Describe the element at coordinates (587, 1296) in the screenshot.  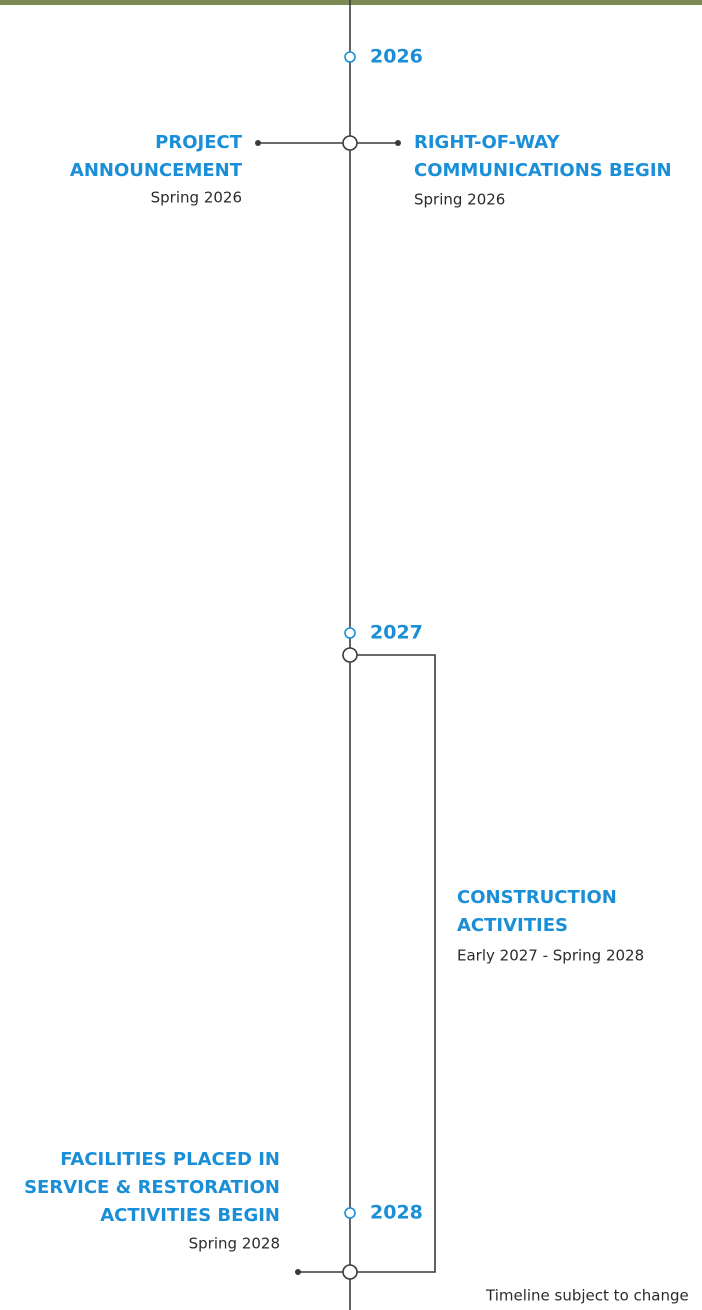
I see `timeline-note: Timeline subject to change` at that location.